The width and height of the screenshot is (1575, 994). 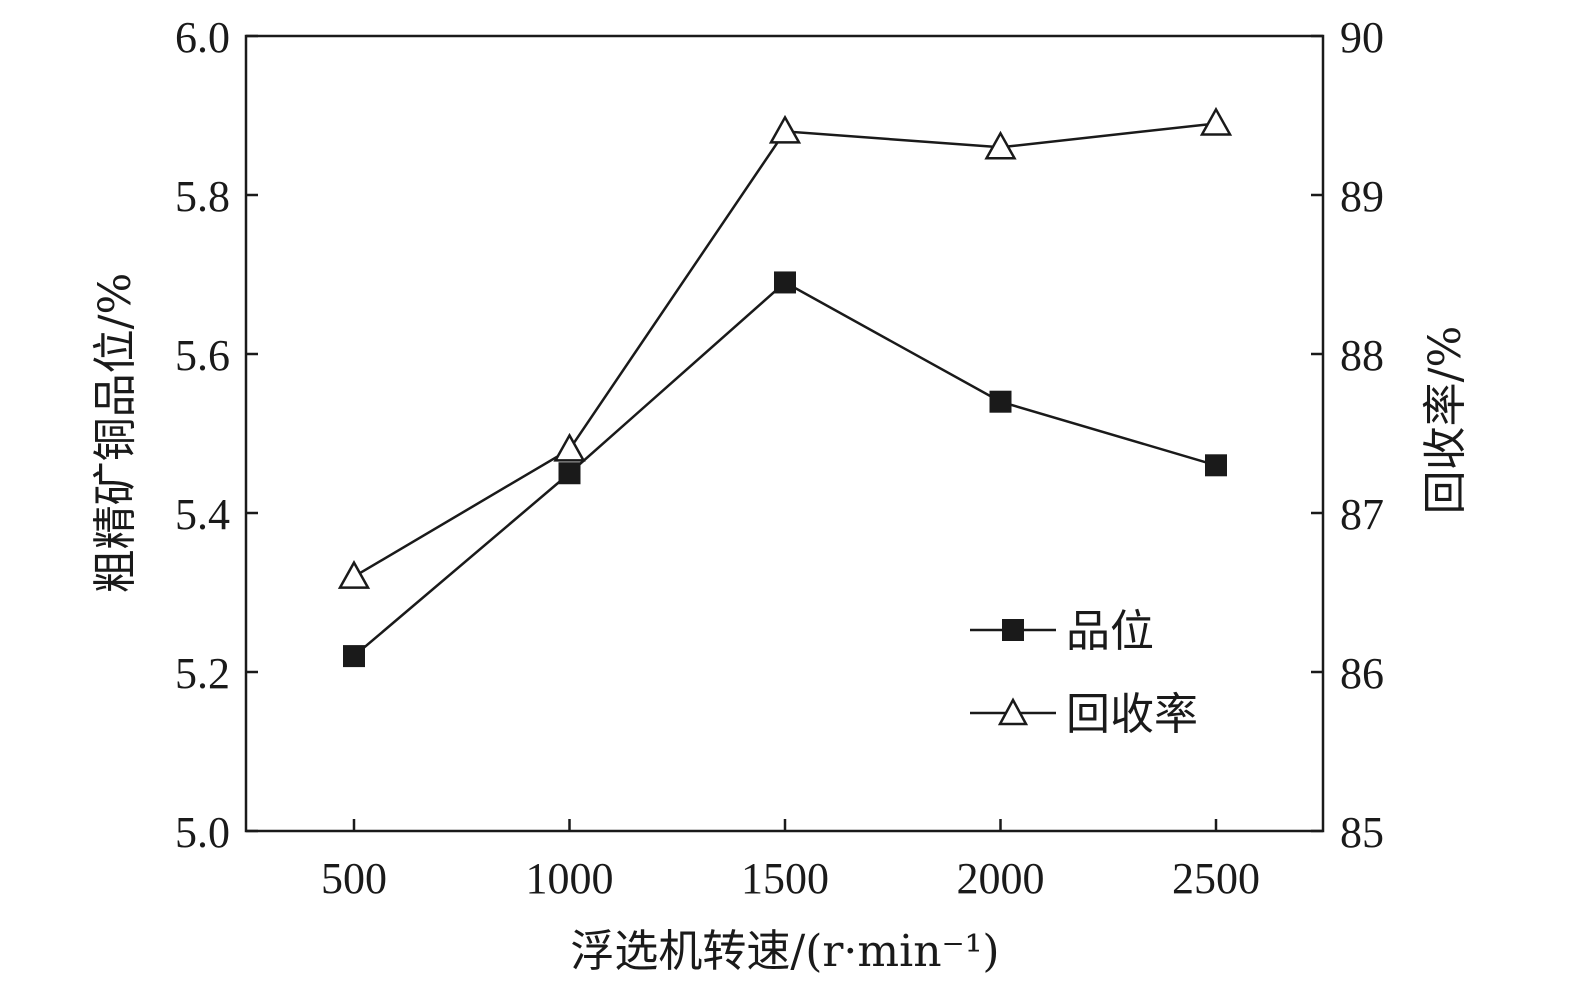 What do you see at coordinates (202, 37) in the screenshot?
I see `y-left-tick-label: 6.0` at bounding box center [202, 37].